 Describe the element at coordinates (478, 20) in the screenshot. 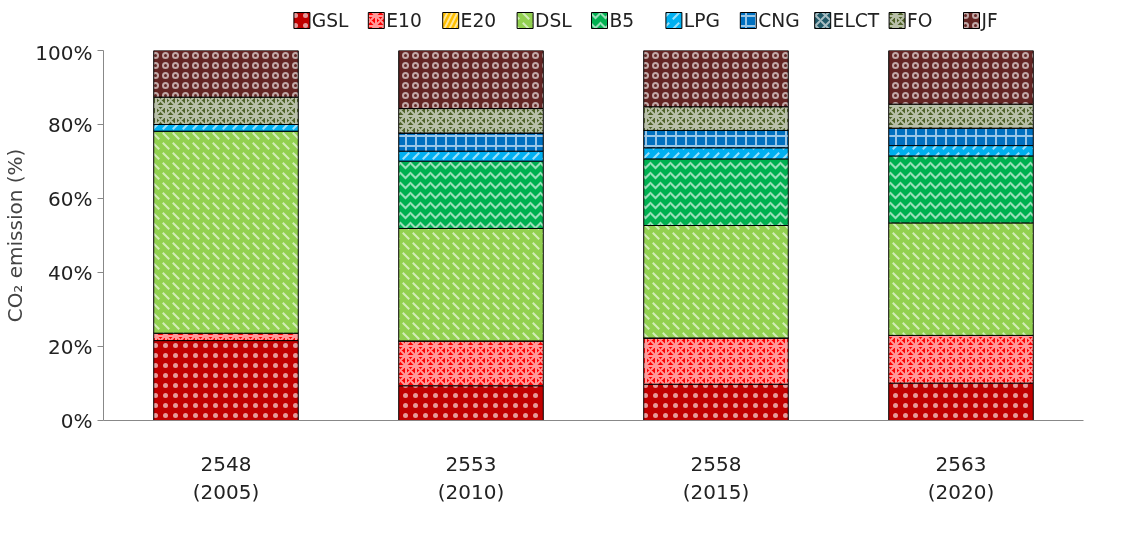

I see `legend-label: E20` at that location.